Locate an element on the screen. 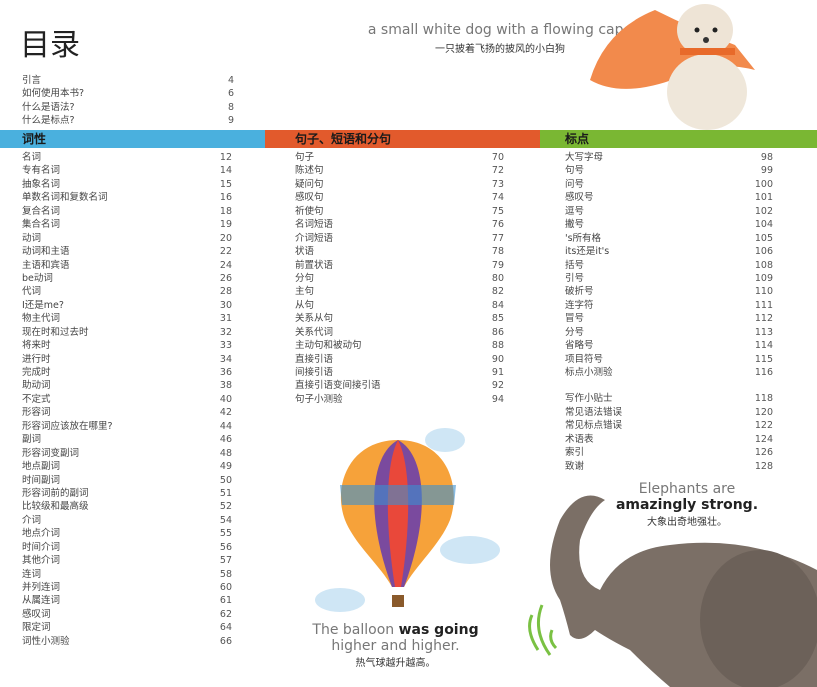  toc-entry-page: 114 is located at coordinates (763, 346).